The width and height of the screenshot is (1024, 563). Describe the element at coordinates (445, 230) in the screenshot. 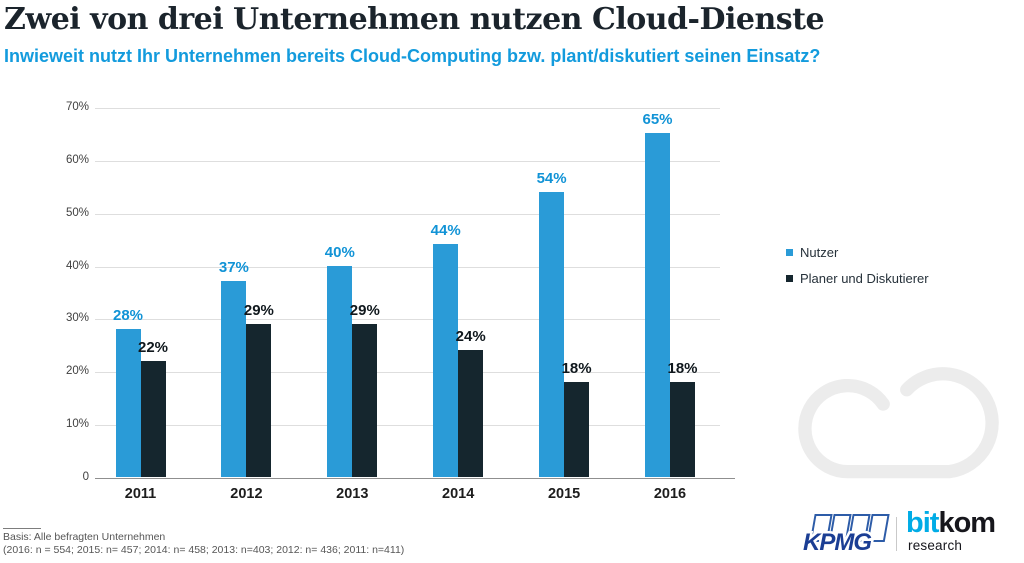

I see `bar-value-label: 44%` at that location.